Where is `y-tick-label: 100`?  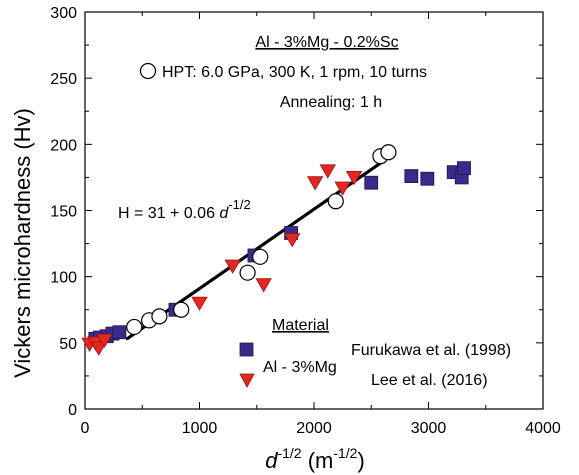 y-tick-label: 100 is located at coordinates (63, 278).